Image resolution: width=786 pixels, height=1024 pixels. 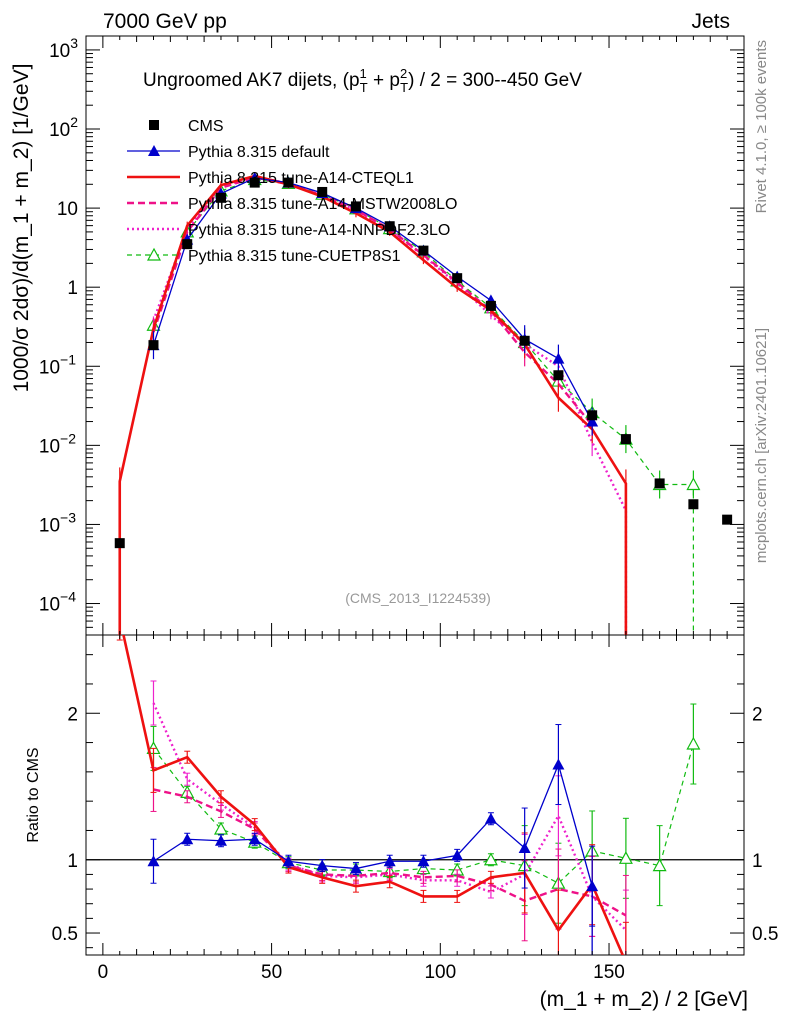 I want to click on title-sub2: T, so click(x=404, y=87).